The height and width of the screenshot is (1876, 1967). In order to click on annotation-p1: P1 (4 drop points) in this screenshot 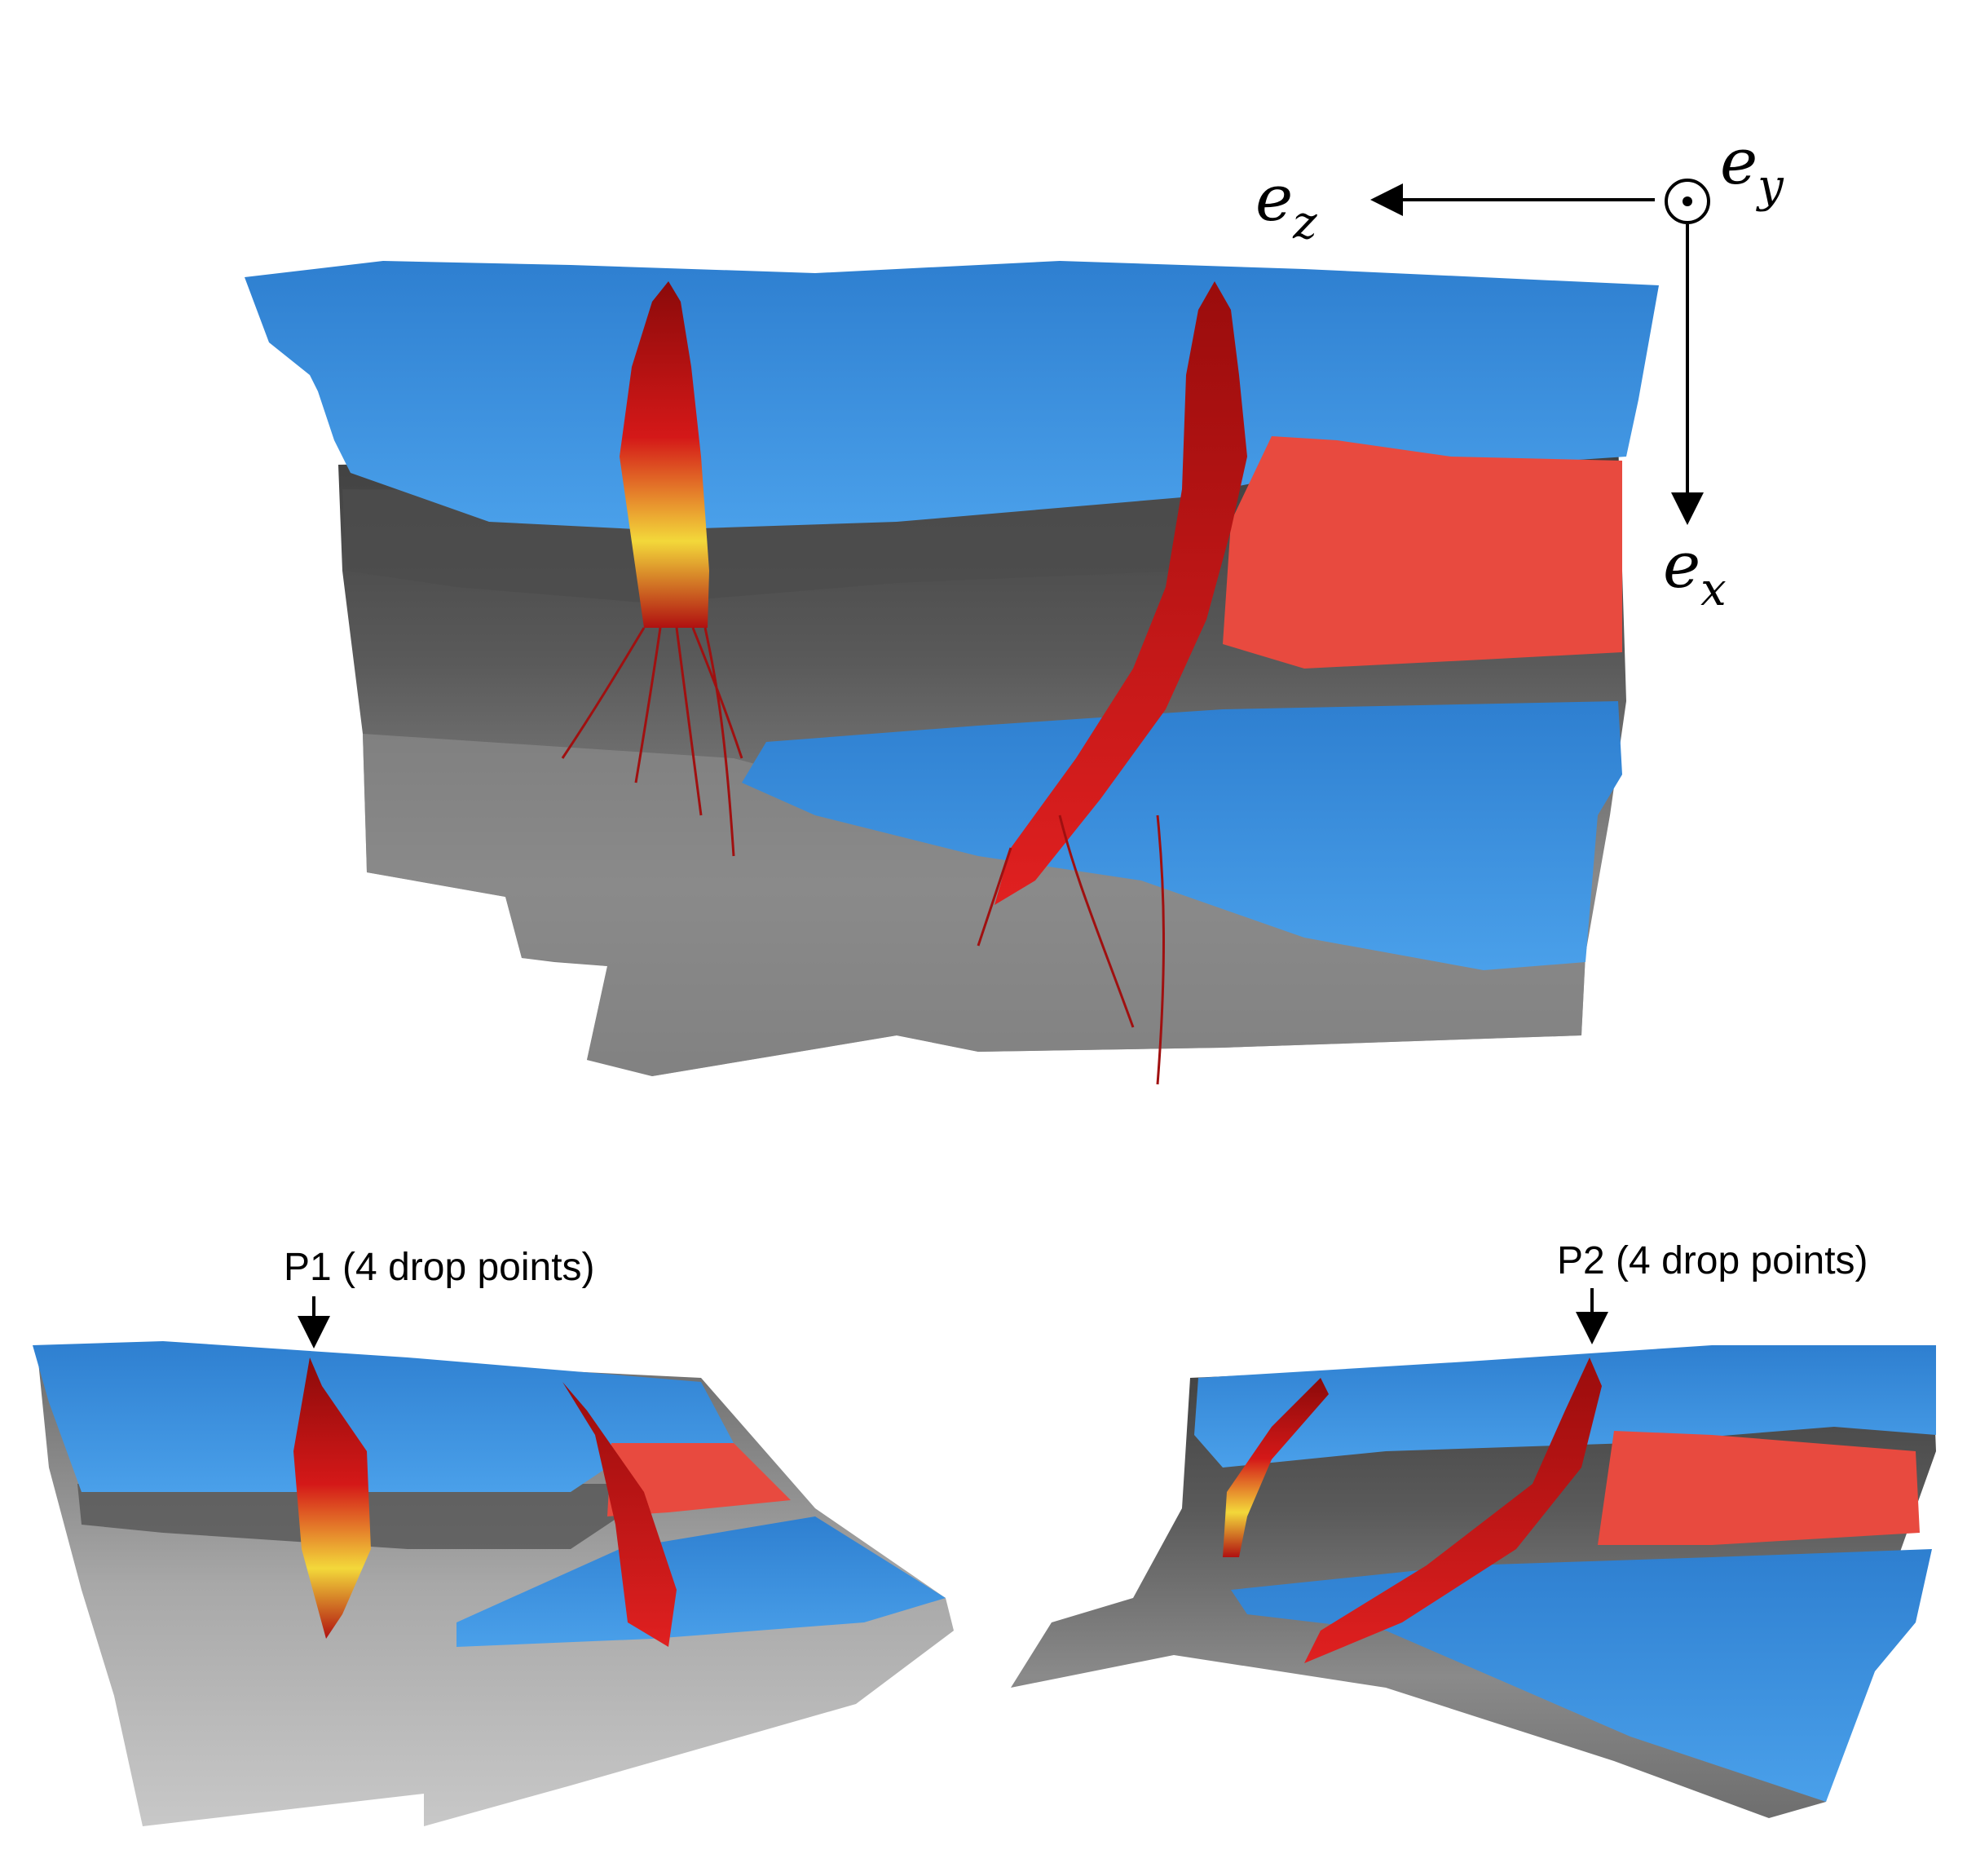, I will do `click(440, 1297)`.